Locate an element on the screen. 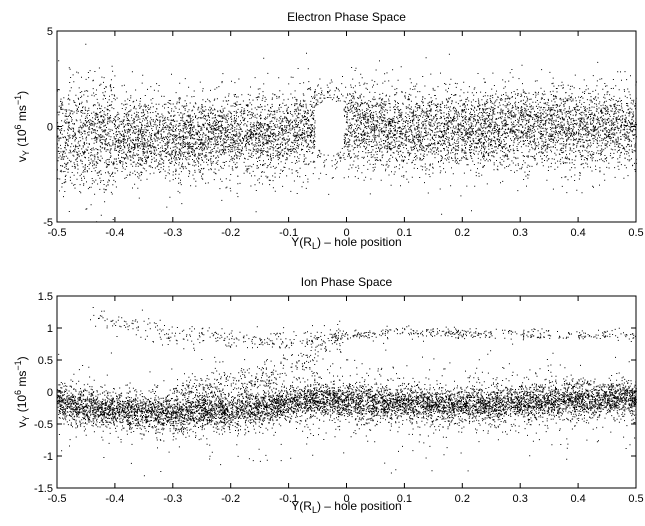 The image size is (645, 526). y-tick-label: 1 is located at coordinates (50, 329).